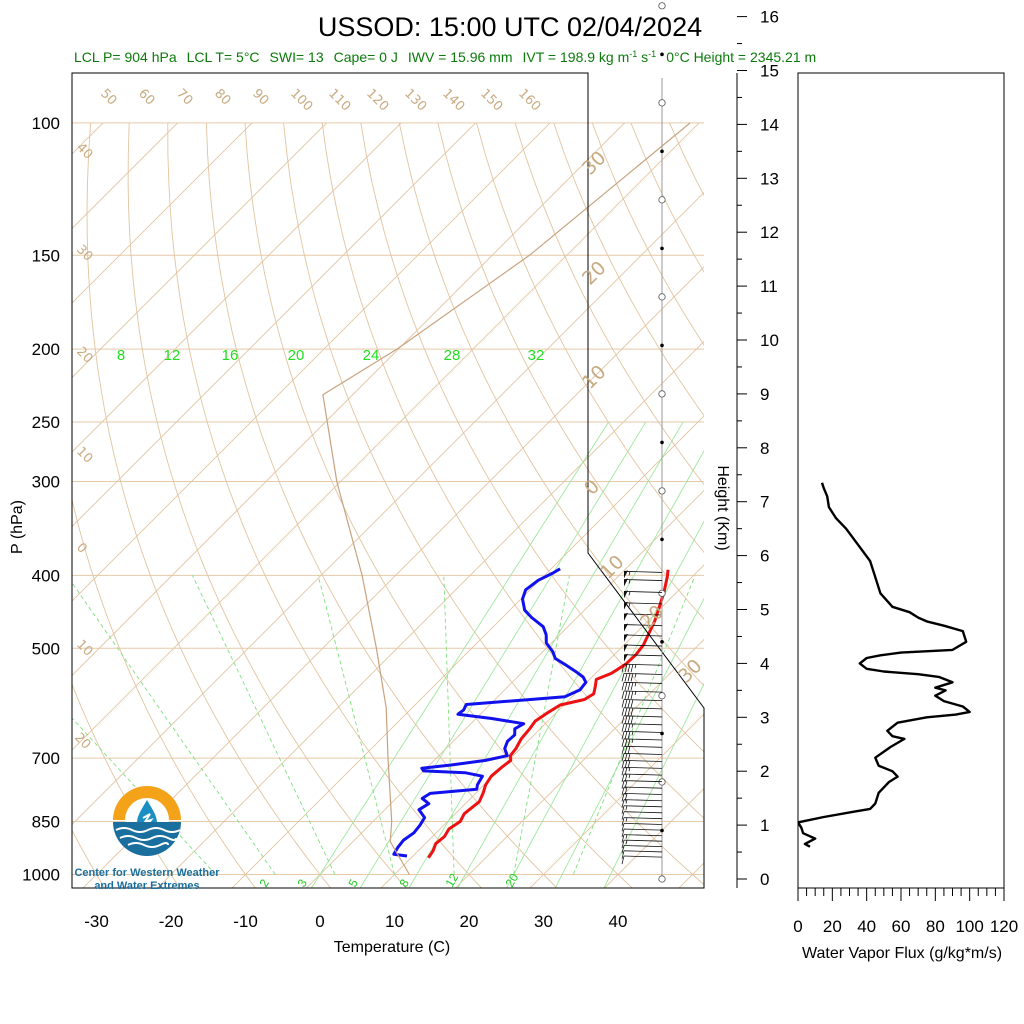 The height and width of the screenshot is (1024, 1024). What do you see at coordinates (902, 953) in the screenshot?
I see `flux-axis-title: Water Vapor Flux (g/kg*m/s)` at bounding box center [902, 953].